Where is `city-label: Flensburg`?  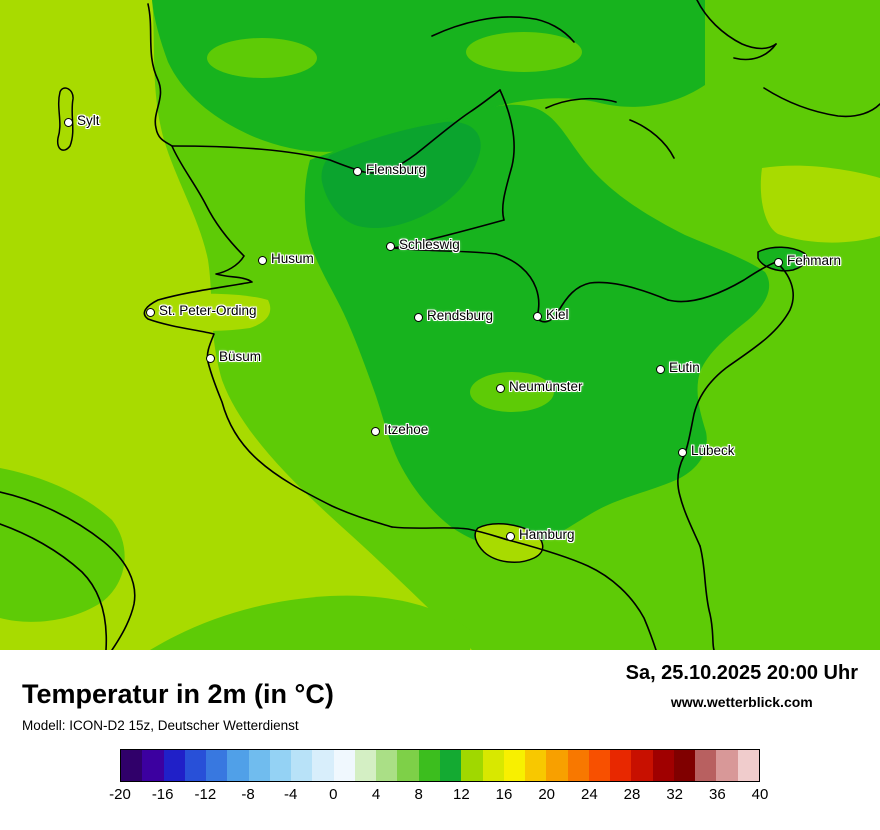
city-label: Flensburg is located at coordinates (396, 169).